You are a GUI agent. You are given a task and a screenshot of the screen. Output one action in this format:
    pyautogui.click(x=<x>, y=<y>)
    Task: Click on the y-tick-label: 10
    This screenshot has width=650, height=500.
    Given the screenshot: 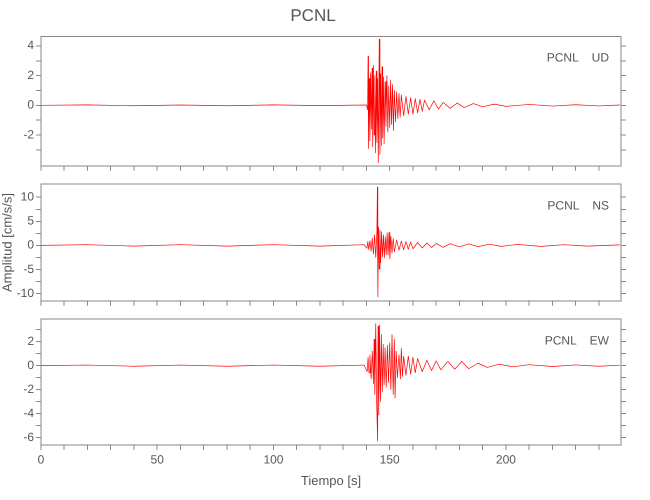 What is the action you would take?
    pyautogui.click(x=27, y=197)
    